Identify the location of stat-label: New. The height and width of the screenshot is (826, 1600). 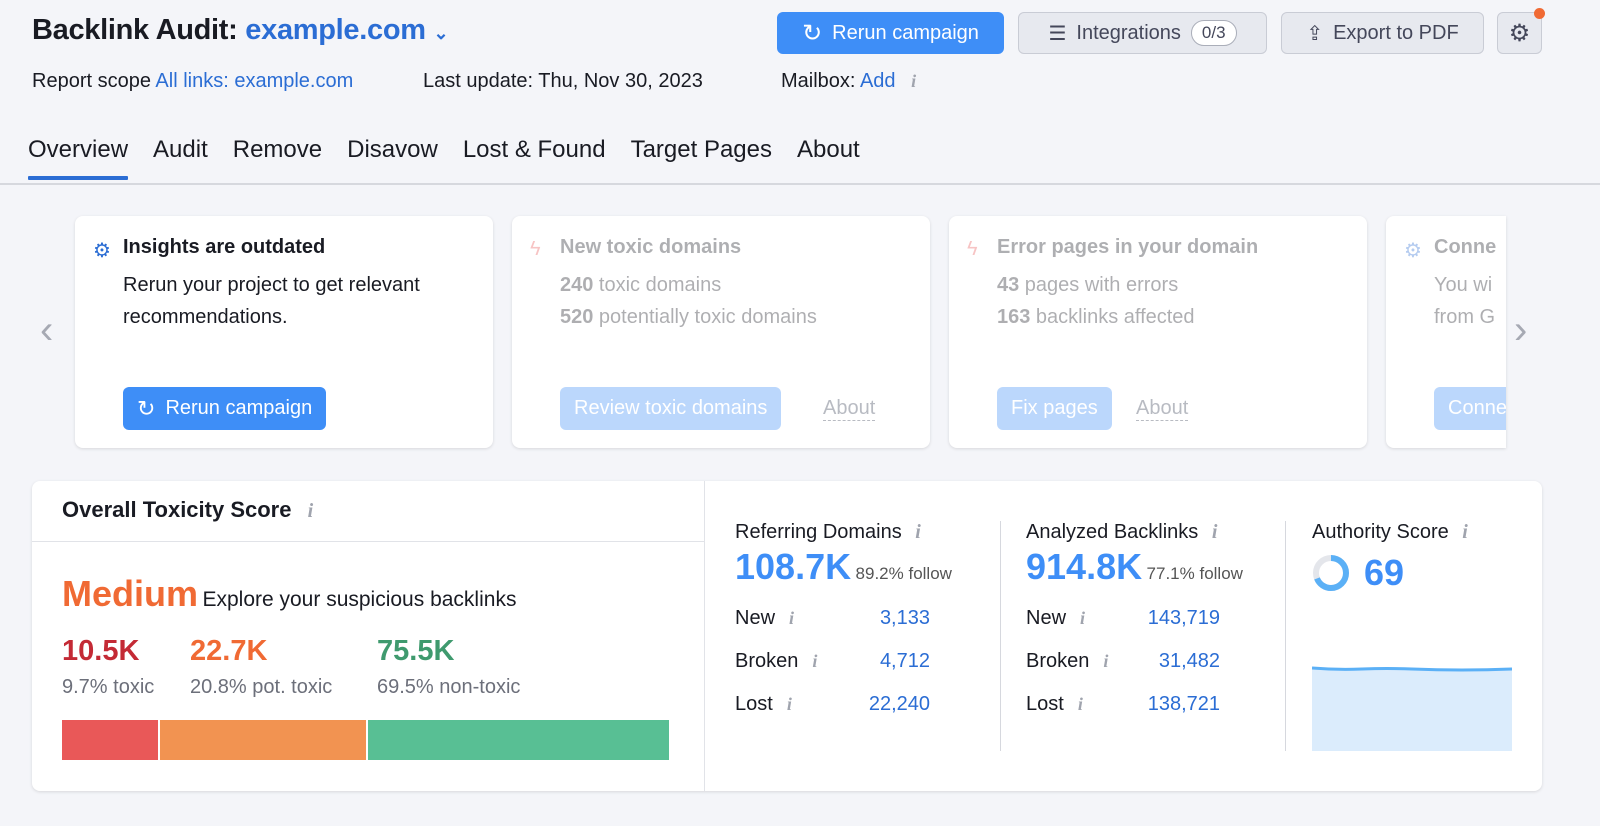
(1046, 618).